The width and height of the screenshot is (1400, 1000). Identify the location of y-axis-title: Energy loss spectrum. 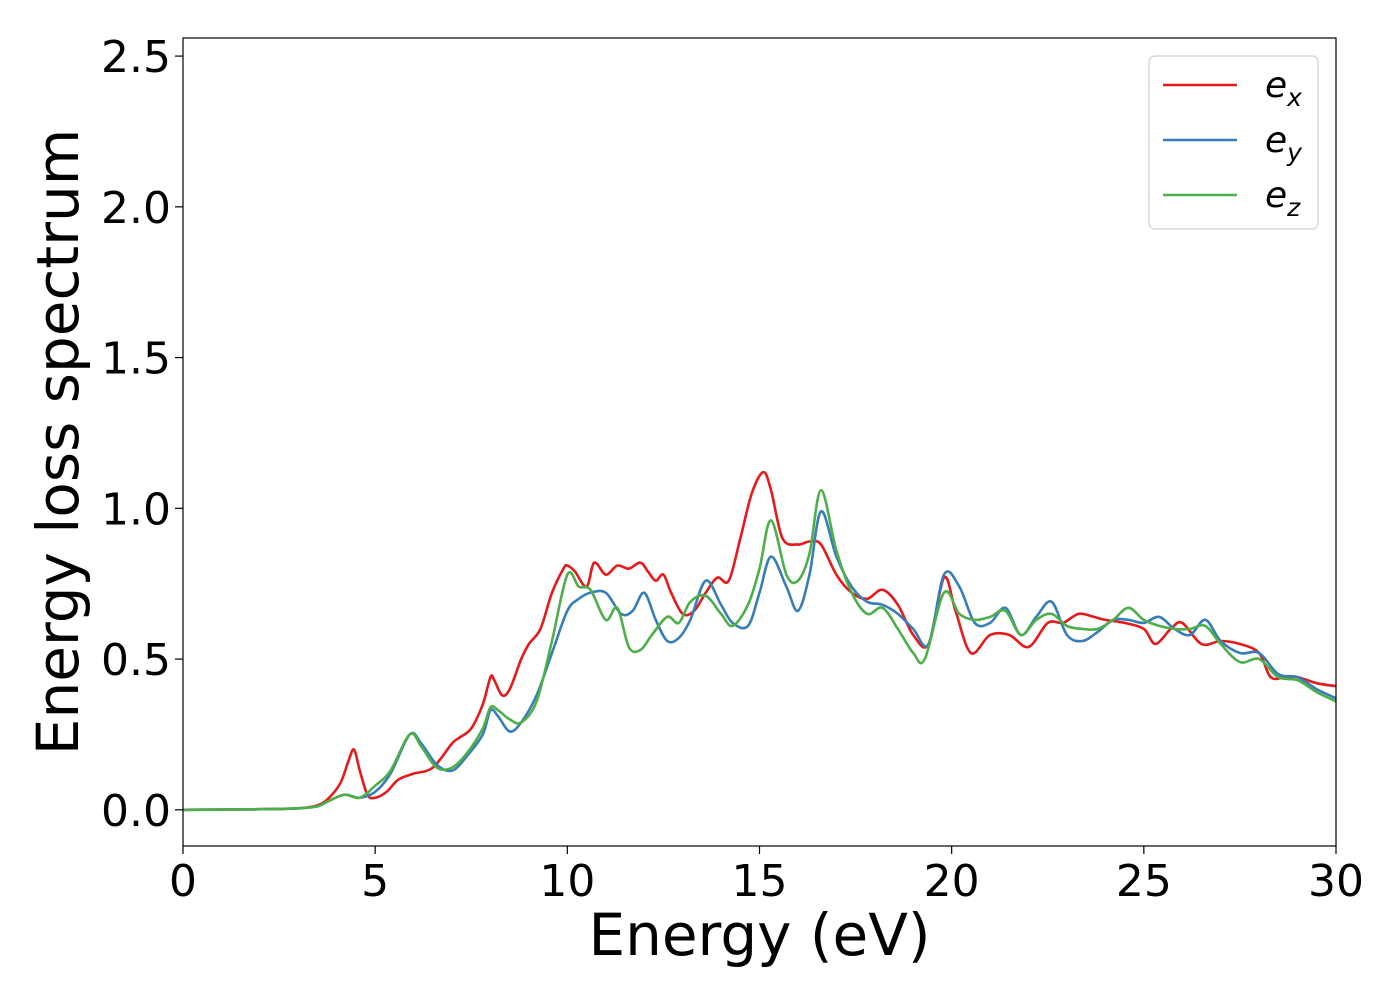
(58, 442).